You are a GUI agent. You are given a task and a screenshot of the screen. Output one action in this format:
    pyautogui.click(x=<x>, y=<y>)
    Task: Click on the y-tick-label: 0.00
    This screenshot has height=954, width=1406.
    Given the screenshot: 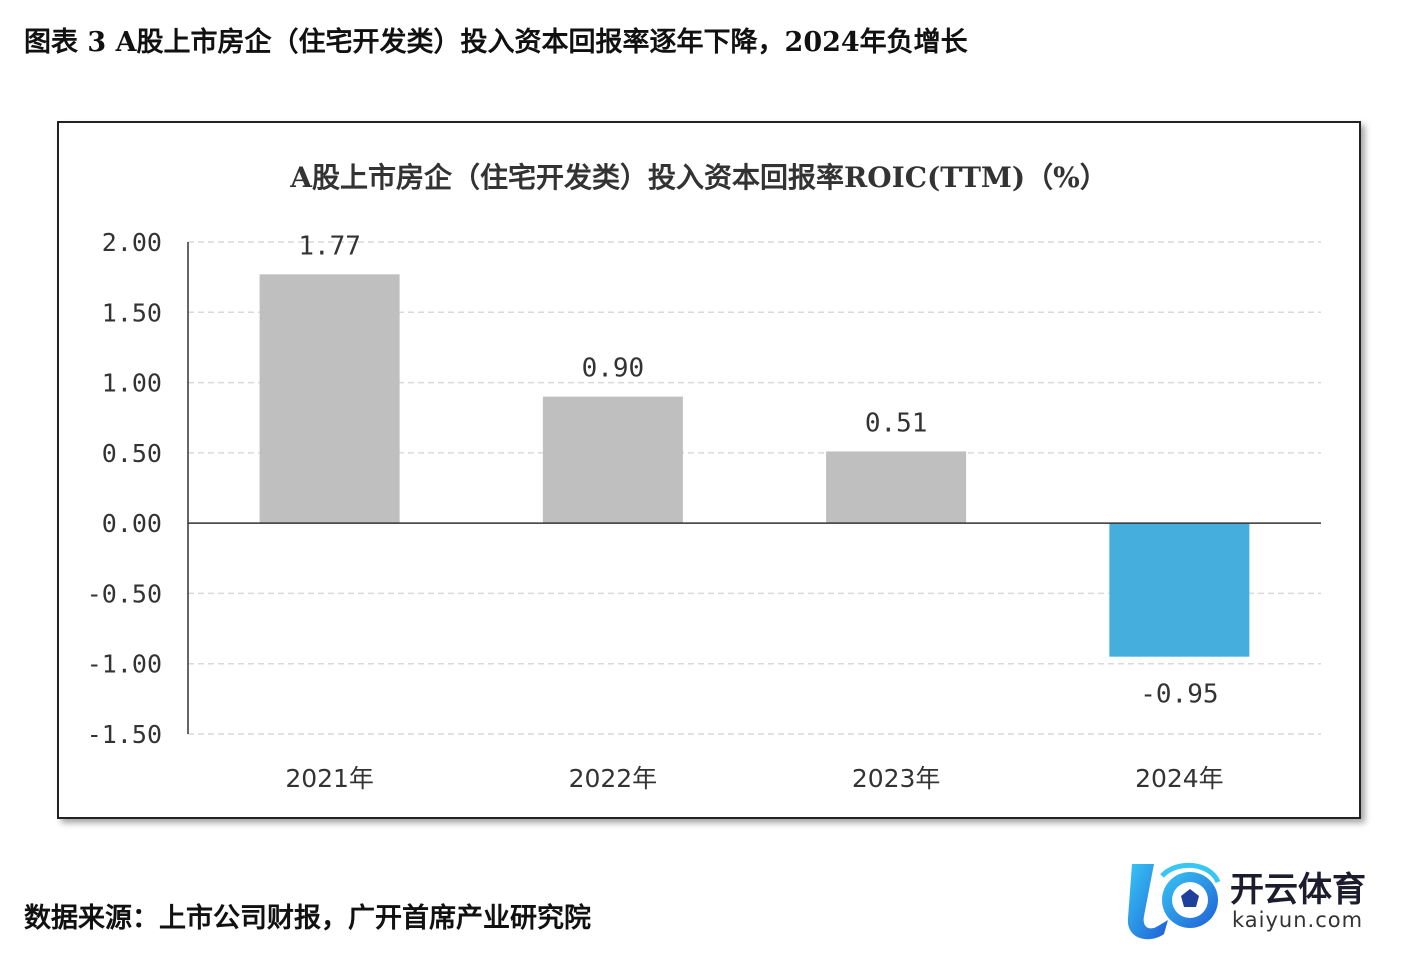 What is the action you would take?
    pyautogui.click(x=132, y=523)
    